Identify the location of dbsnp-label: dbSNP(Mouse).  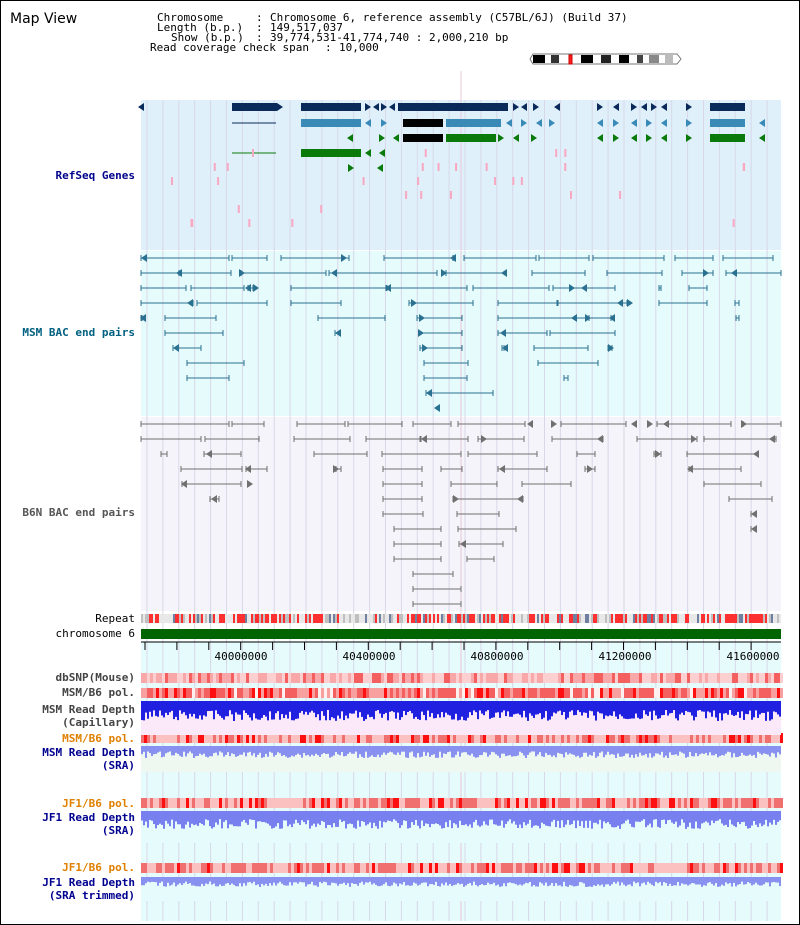
(95, 677).